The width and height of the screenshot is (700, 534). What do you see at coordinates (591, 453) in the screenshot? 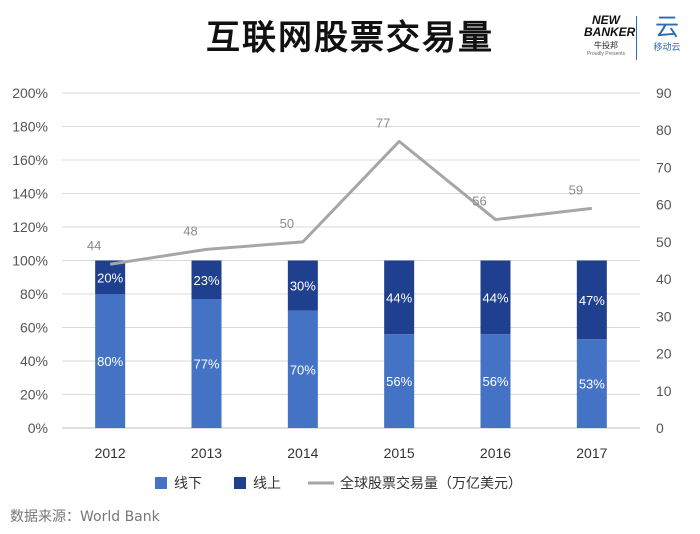
I see `x-tick-label: 2017` at bounding box center [591, 453].